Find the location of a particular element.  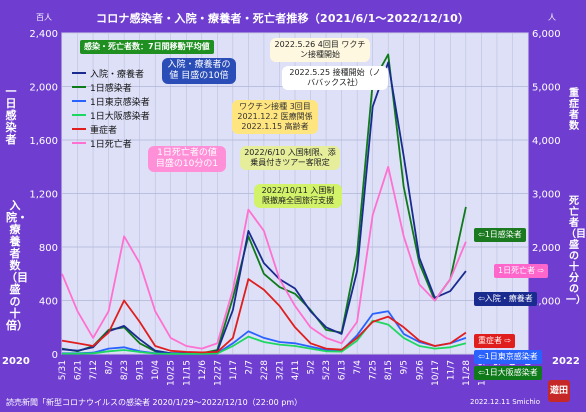

legend-label: 1日感染者 is located at coordinates (111, 88).